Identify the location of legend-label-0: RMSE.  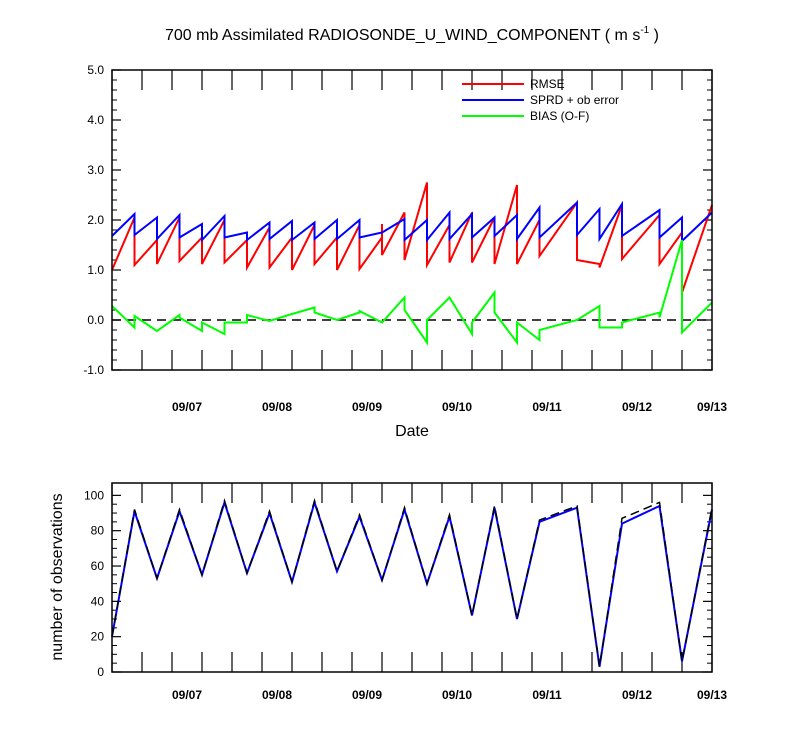
(547, 84).